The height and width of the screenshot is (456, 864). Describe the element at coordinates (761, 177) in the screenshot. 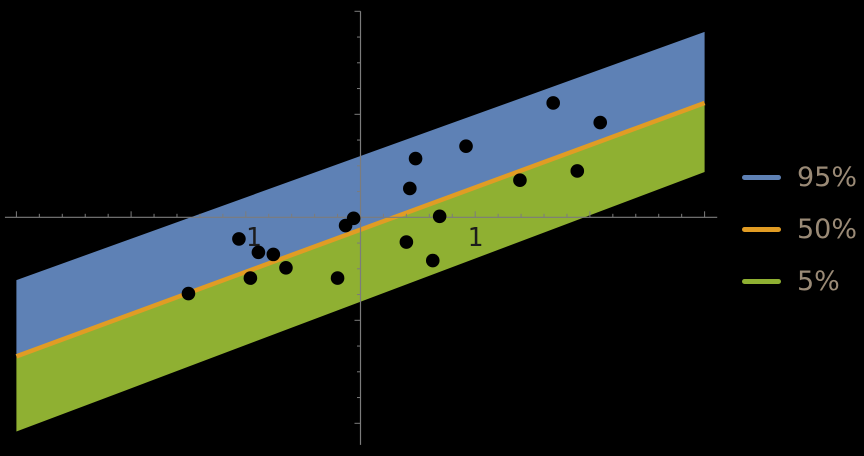

I see `legend-line-95-icon` at that location.